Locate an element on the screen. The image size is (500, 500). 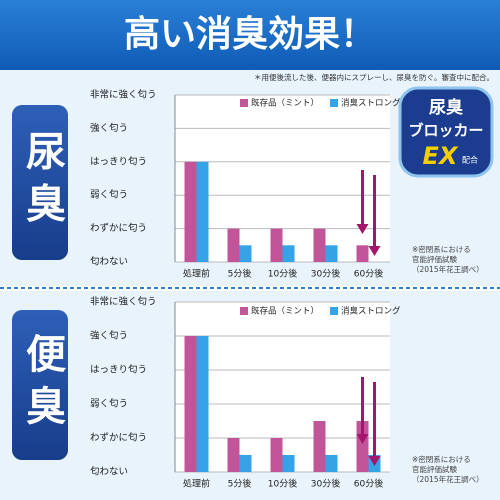
chart-title: 尿臭 is located at coordinates (42, 183).